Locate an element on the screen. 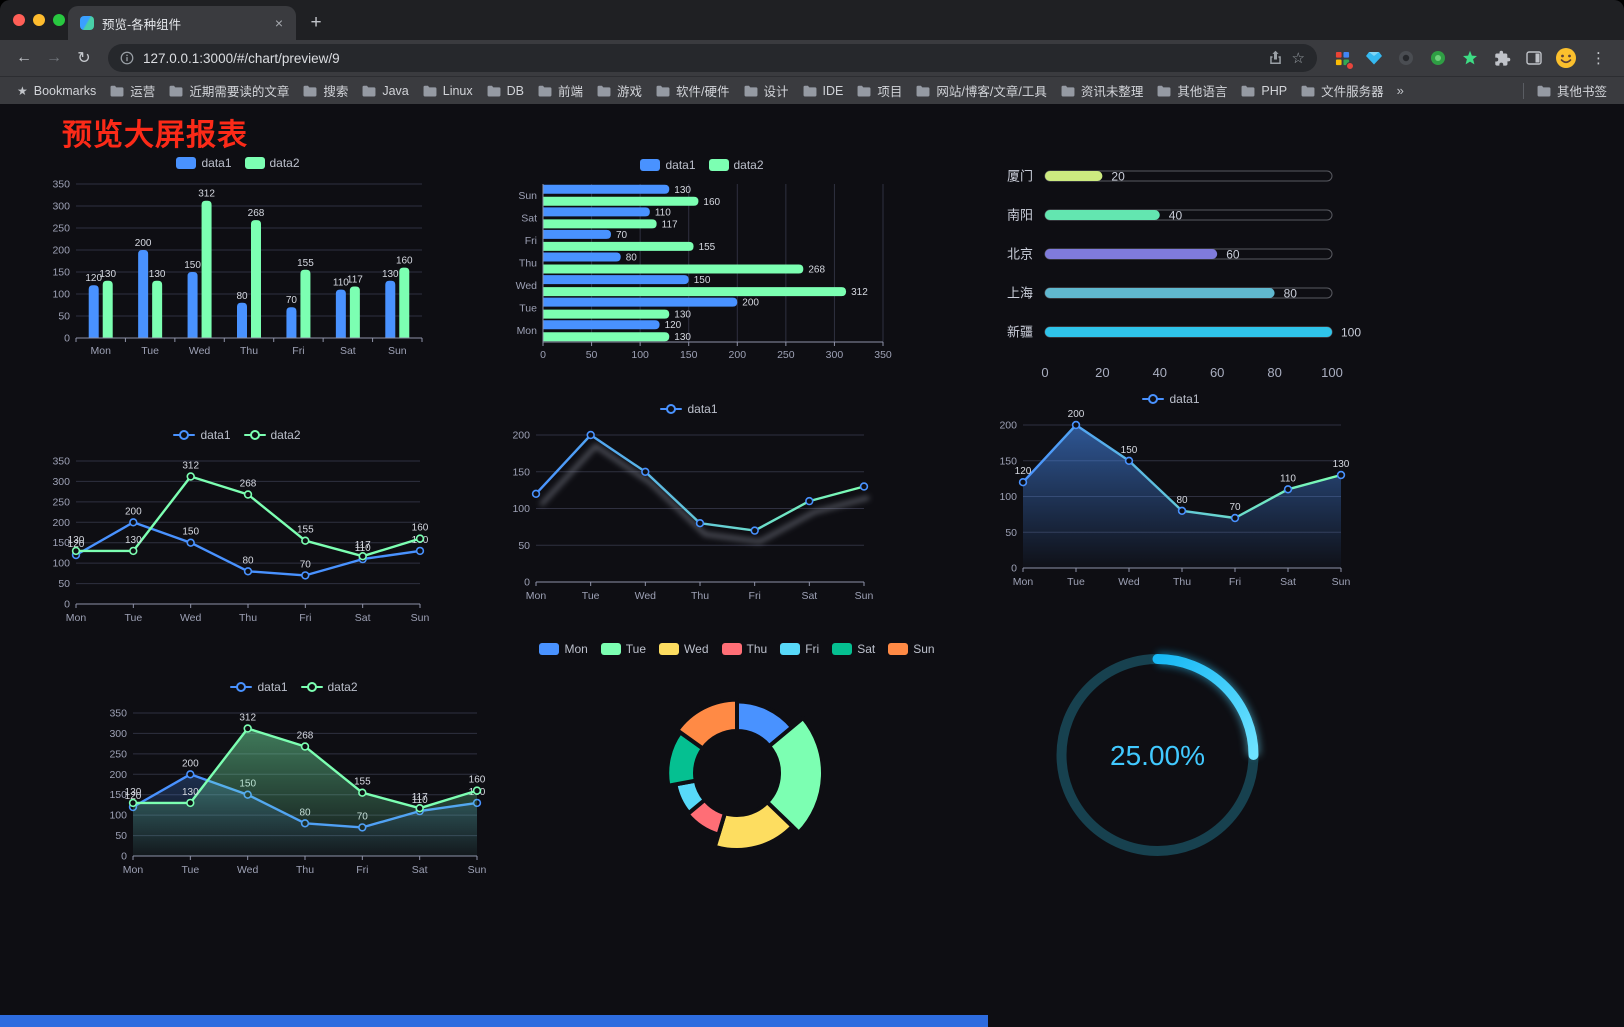 This screenshot has height=1027, width=1624. page-title: 预览大屏报表 is located at coordinates (155, 135).